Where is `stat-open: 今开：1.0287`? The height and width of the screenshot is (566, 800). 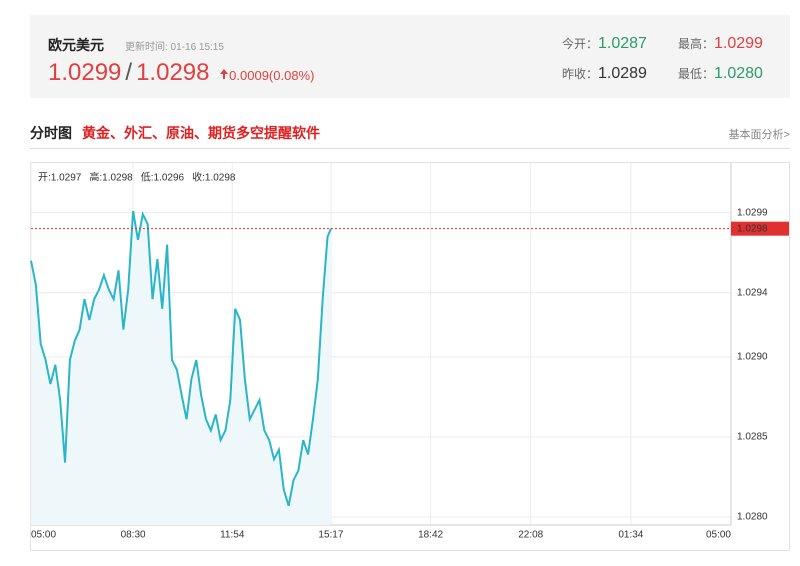 stat-open: 今开：1.0287 is located at coordinates (604, 44).